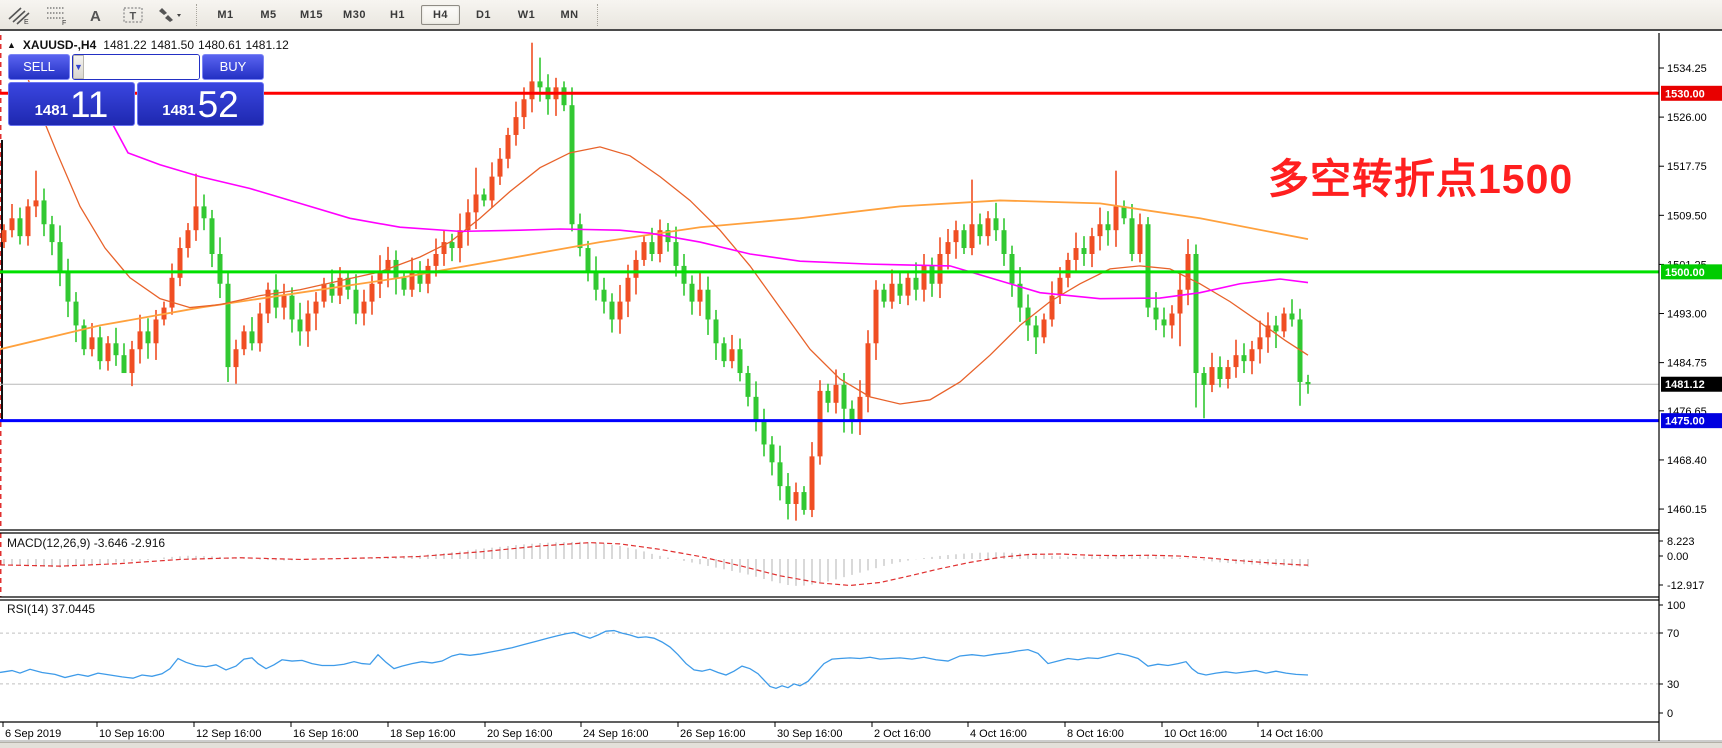 The image size is (1722, 748). What do you see at coordinates (39, 67) in the screenshot?
I see `sell-button: SELL` at bounding box center [39, 67].